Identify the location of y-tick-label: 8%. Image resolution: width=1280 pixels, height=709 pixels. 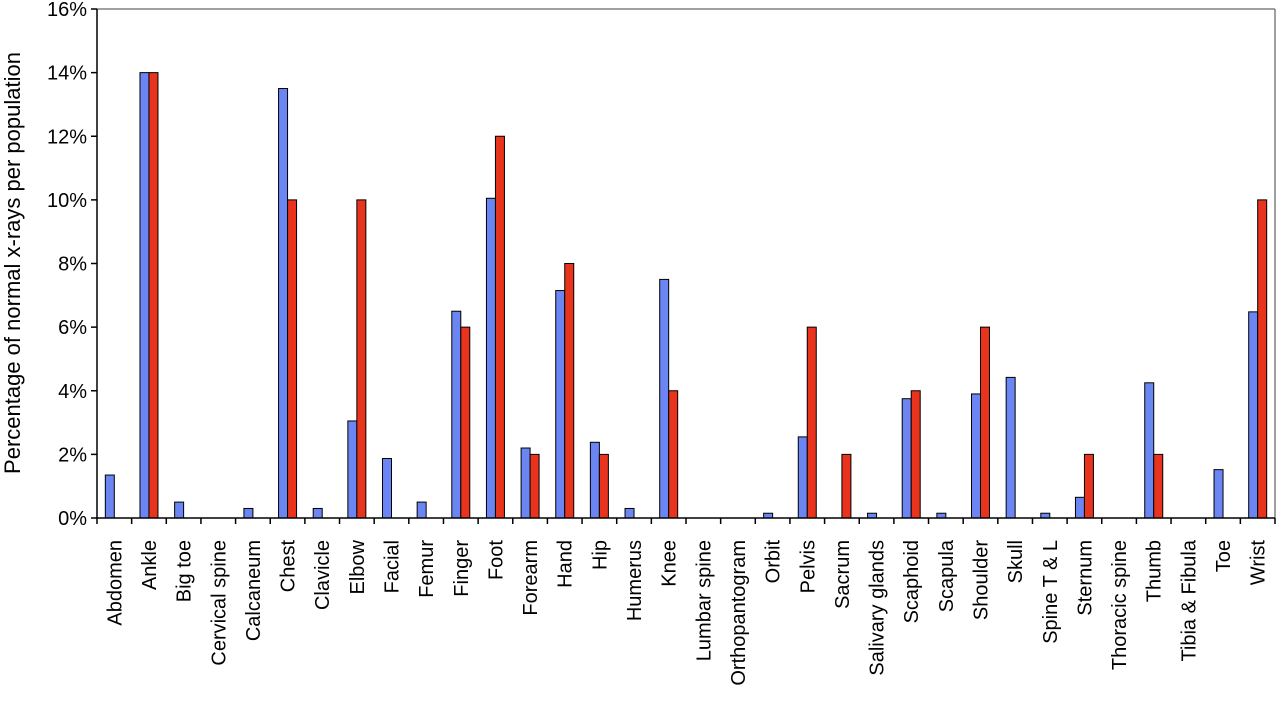
(72, 265).